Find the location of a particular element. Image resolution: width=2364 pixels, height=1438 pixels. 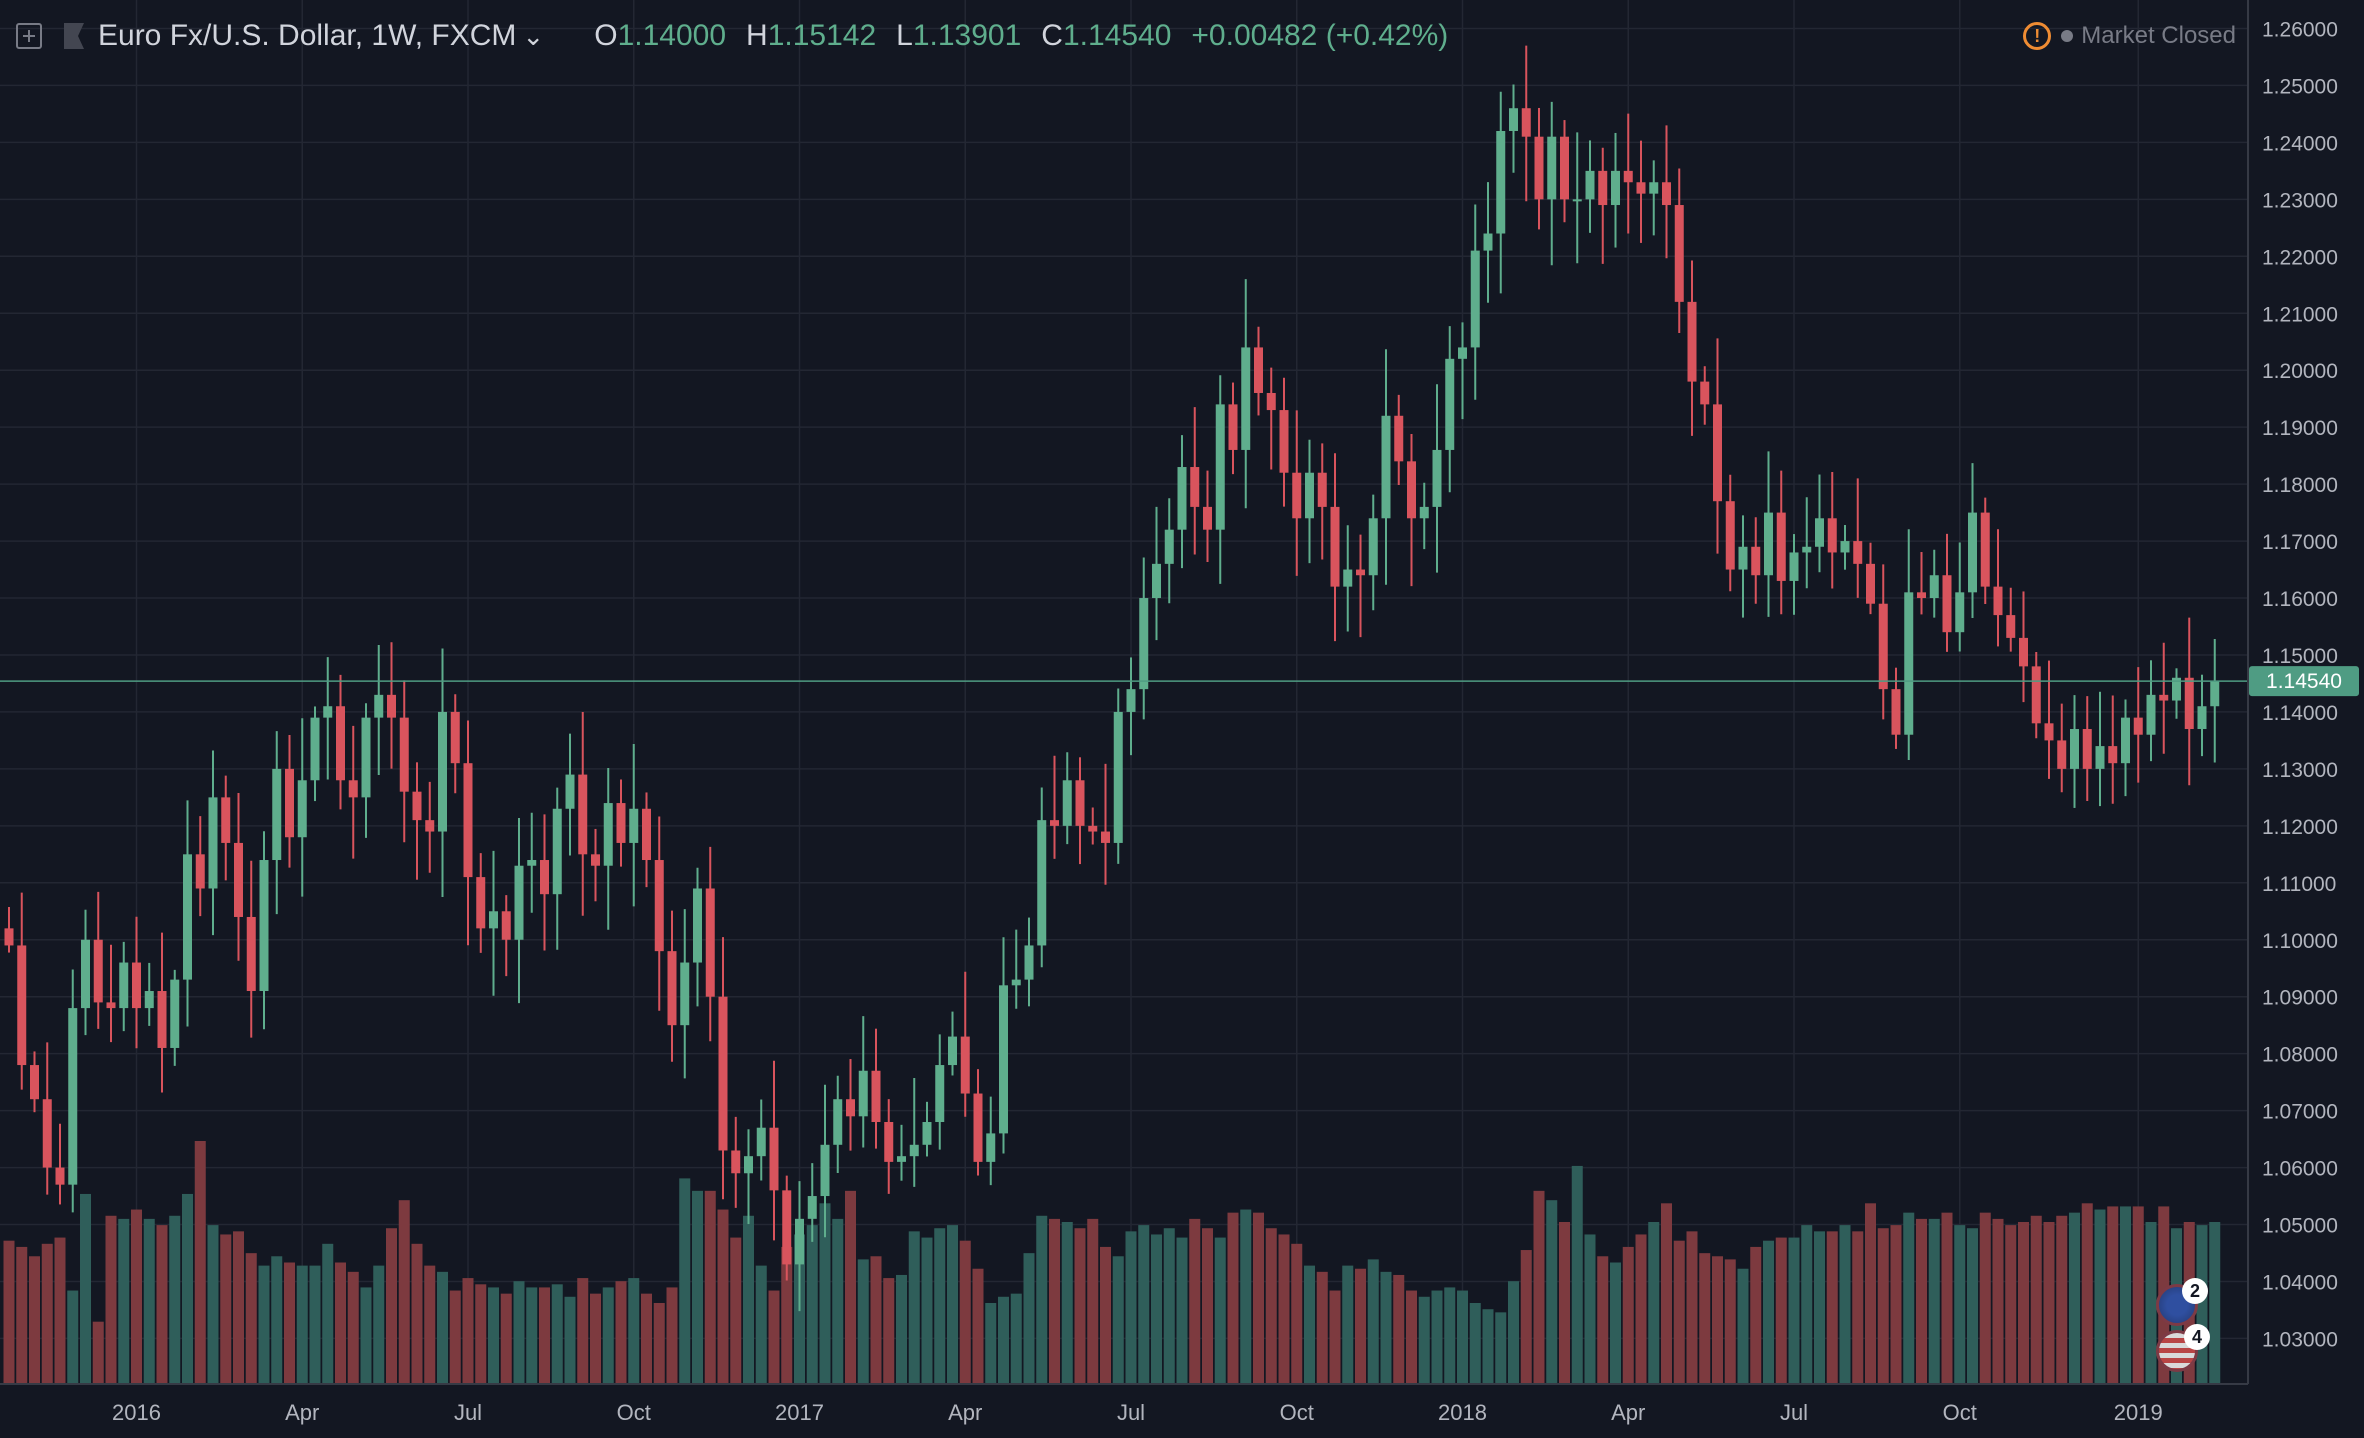

high-label: H is located at coordinates (757, 35).